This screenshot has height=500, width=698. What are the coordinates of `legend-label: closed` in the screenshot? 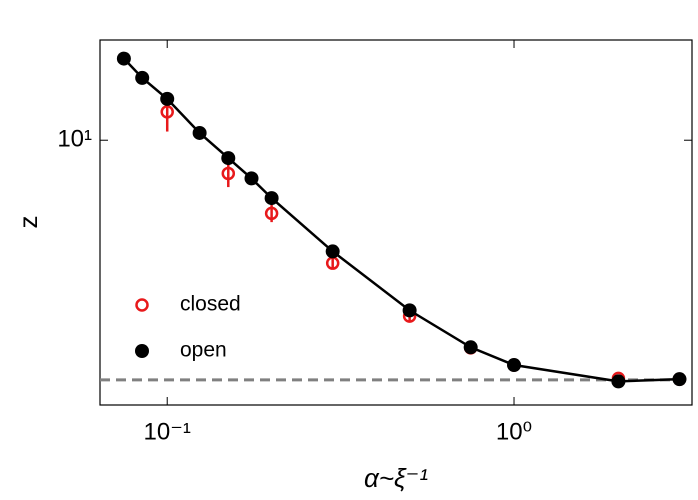 It's located at (210, 304).